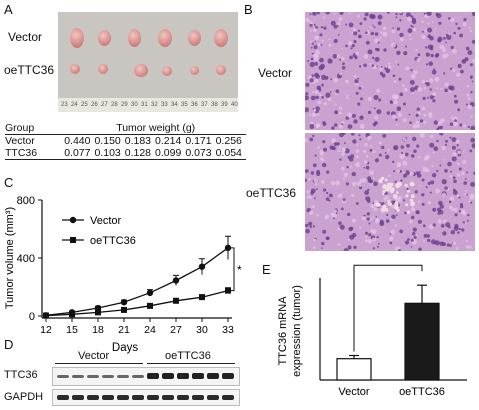 The height and width of the screenshot is (410, 479). Describe the element at coordinates (113, 241) in the screenshot. I see `legend-label-oettc36: oeTTC36` at that location.